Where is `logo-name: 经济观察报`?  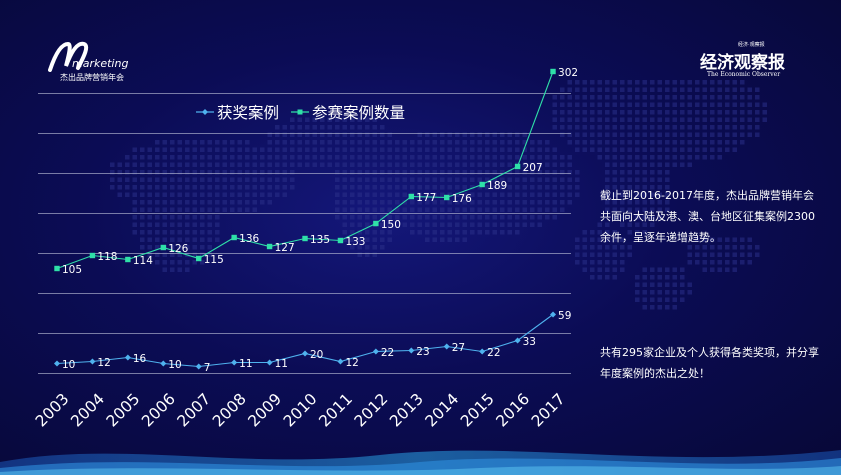 logo-name: 经济观察报 is located at coordinates (742, 63).